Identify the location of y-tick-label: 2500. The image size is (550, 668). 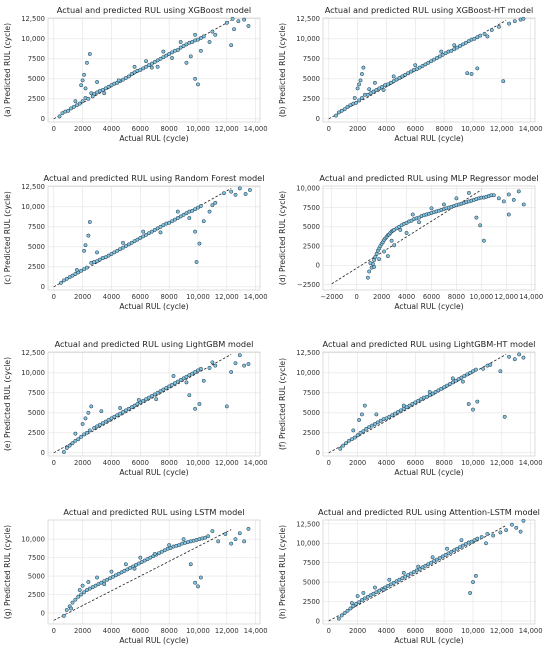
(36, 595).